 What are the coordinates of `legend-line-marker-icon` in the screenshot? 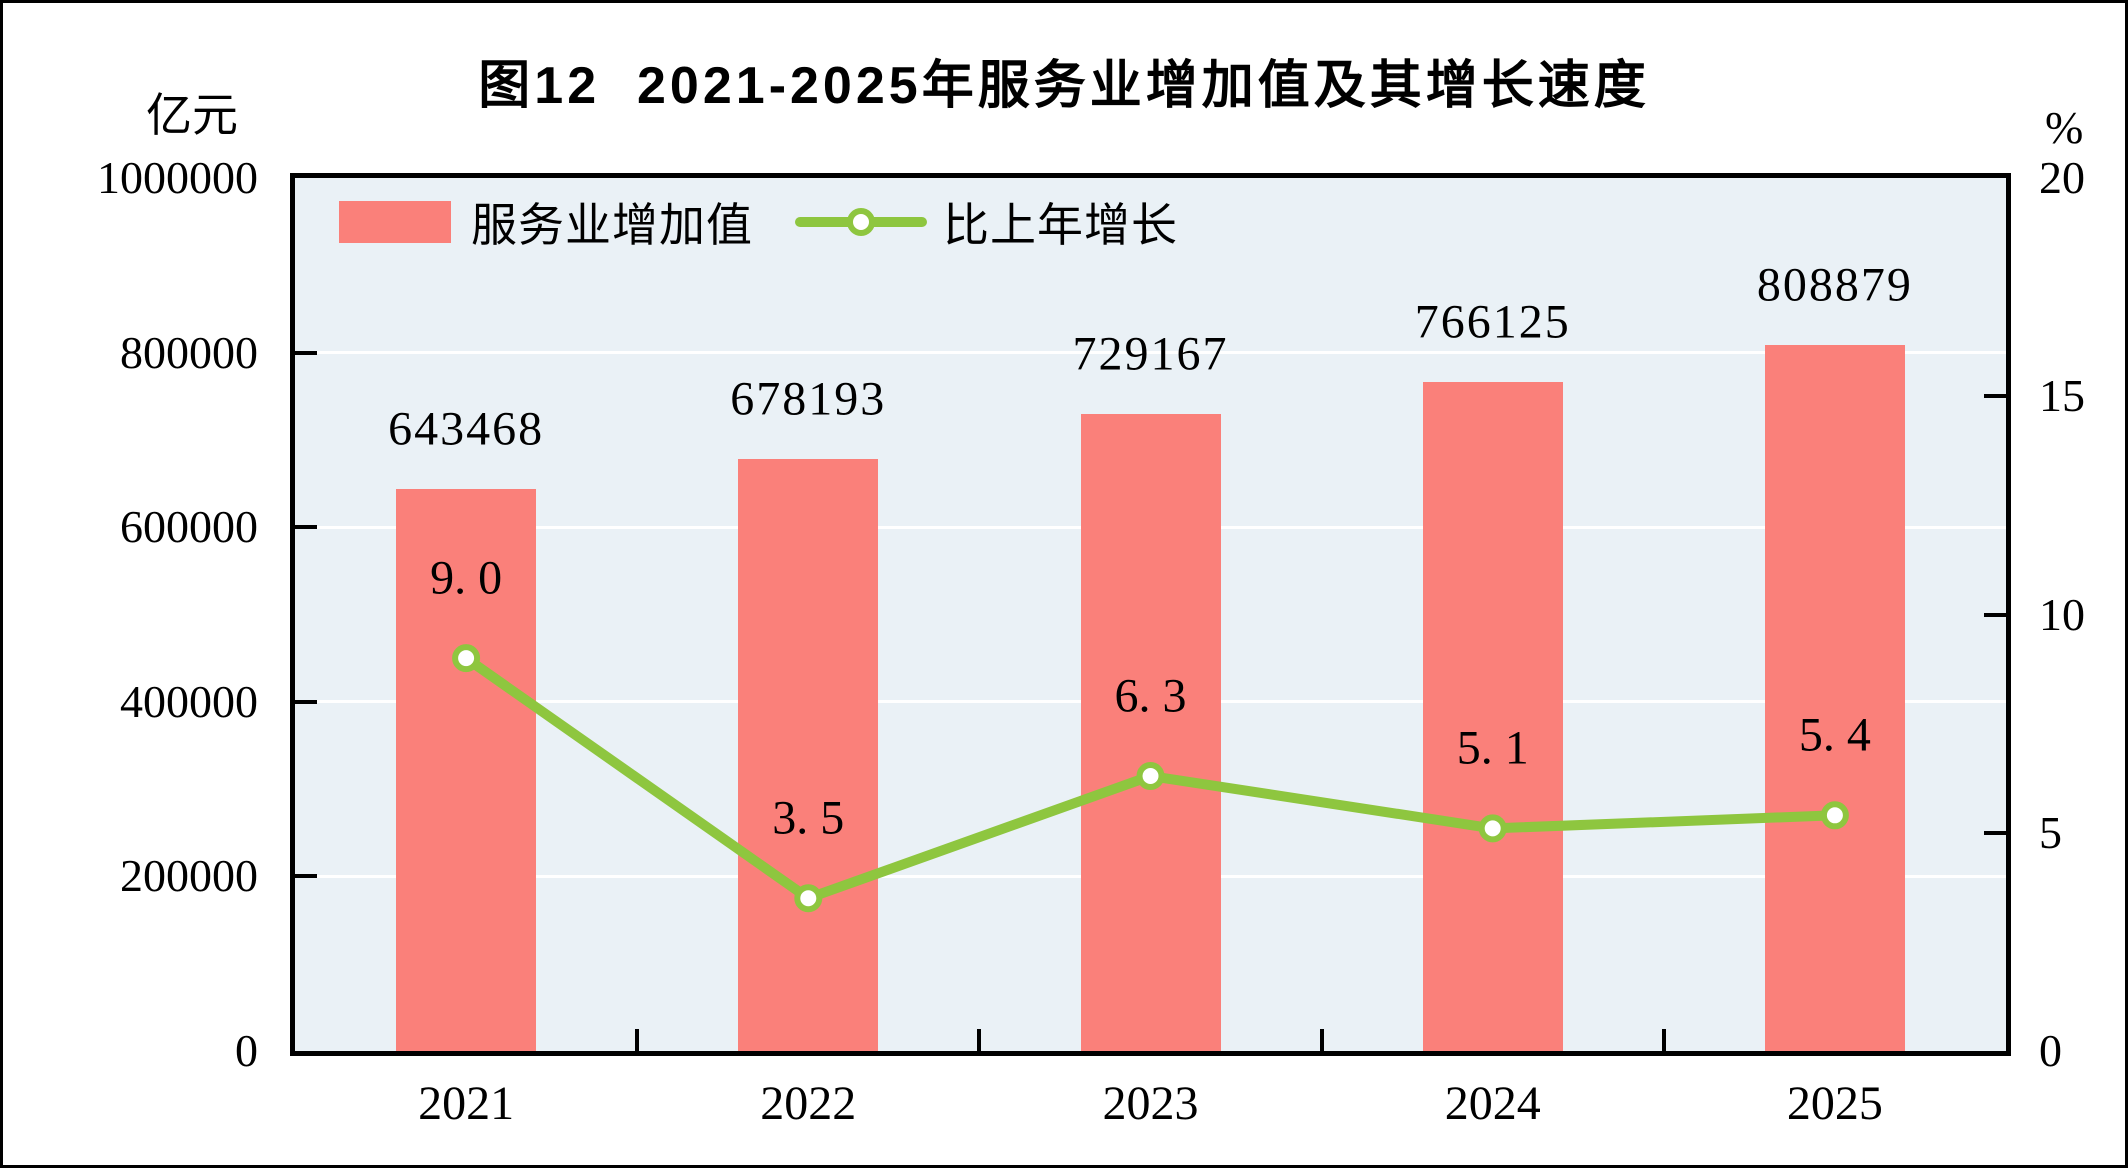 It's located at (861, 222).